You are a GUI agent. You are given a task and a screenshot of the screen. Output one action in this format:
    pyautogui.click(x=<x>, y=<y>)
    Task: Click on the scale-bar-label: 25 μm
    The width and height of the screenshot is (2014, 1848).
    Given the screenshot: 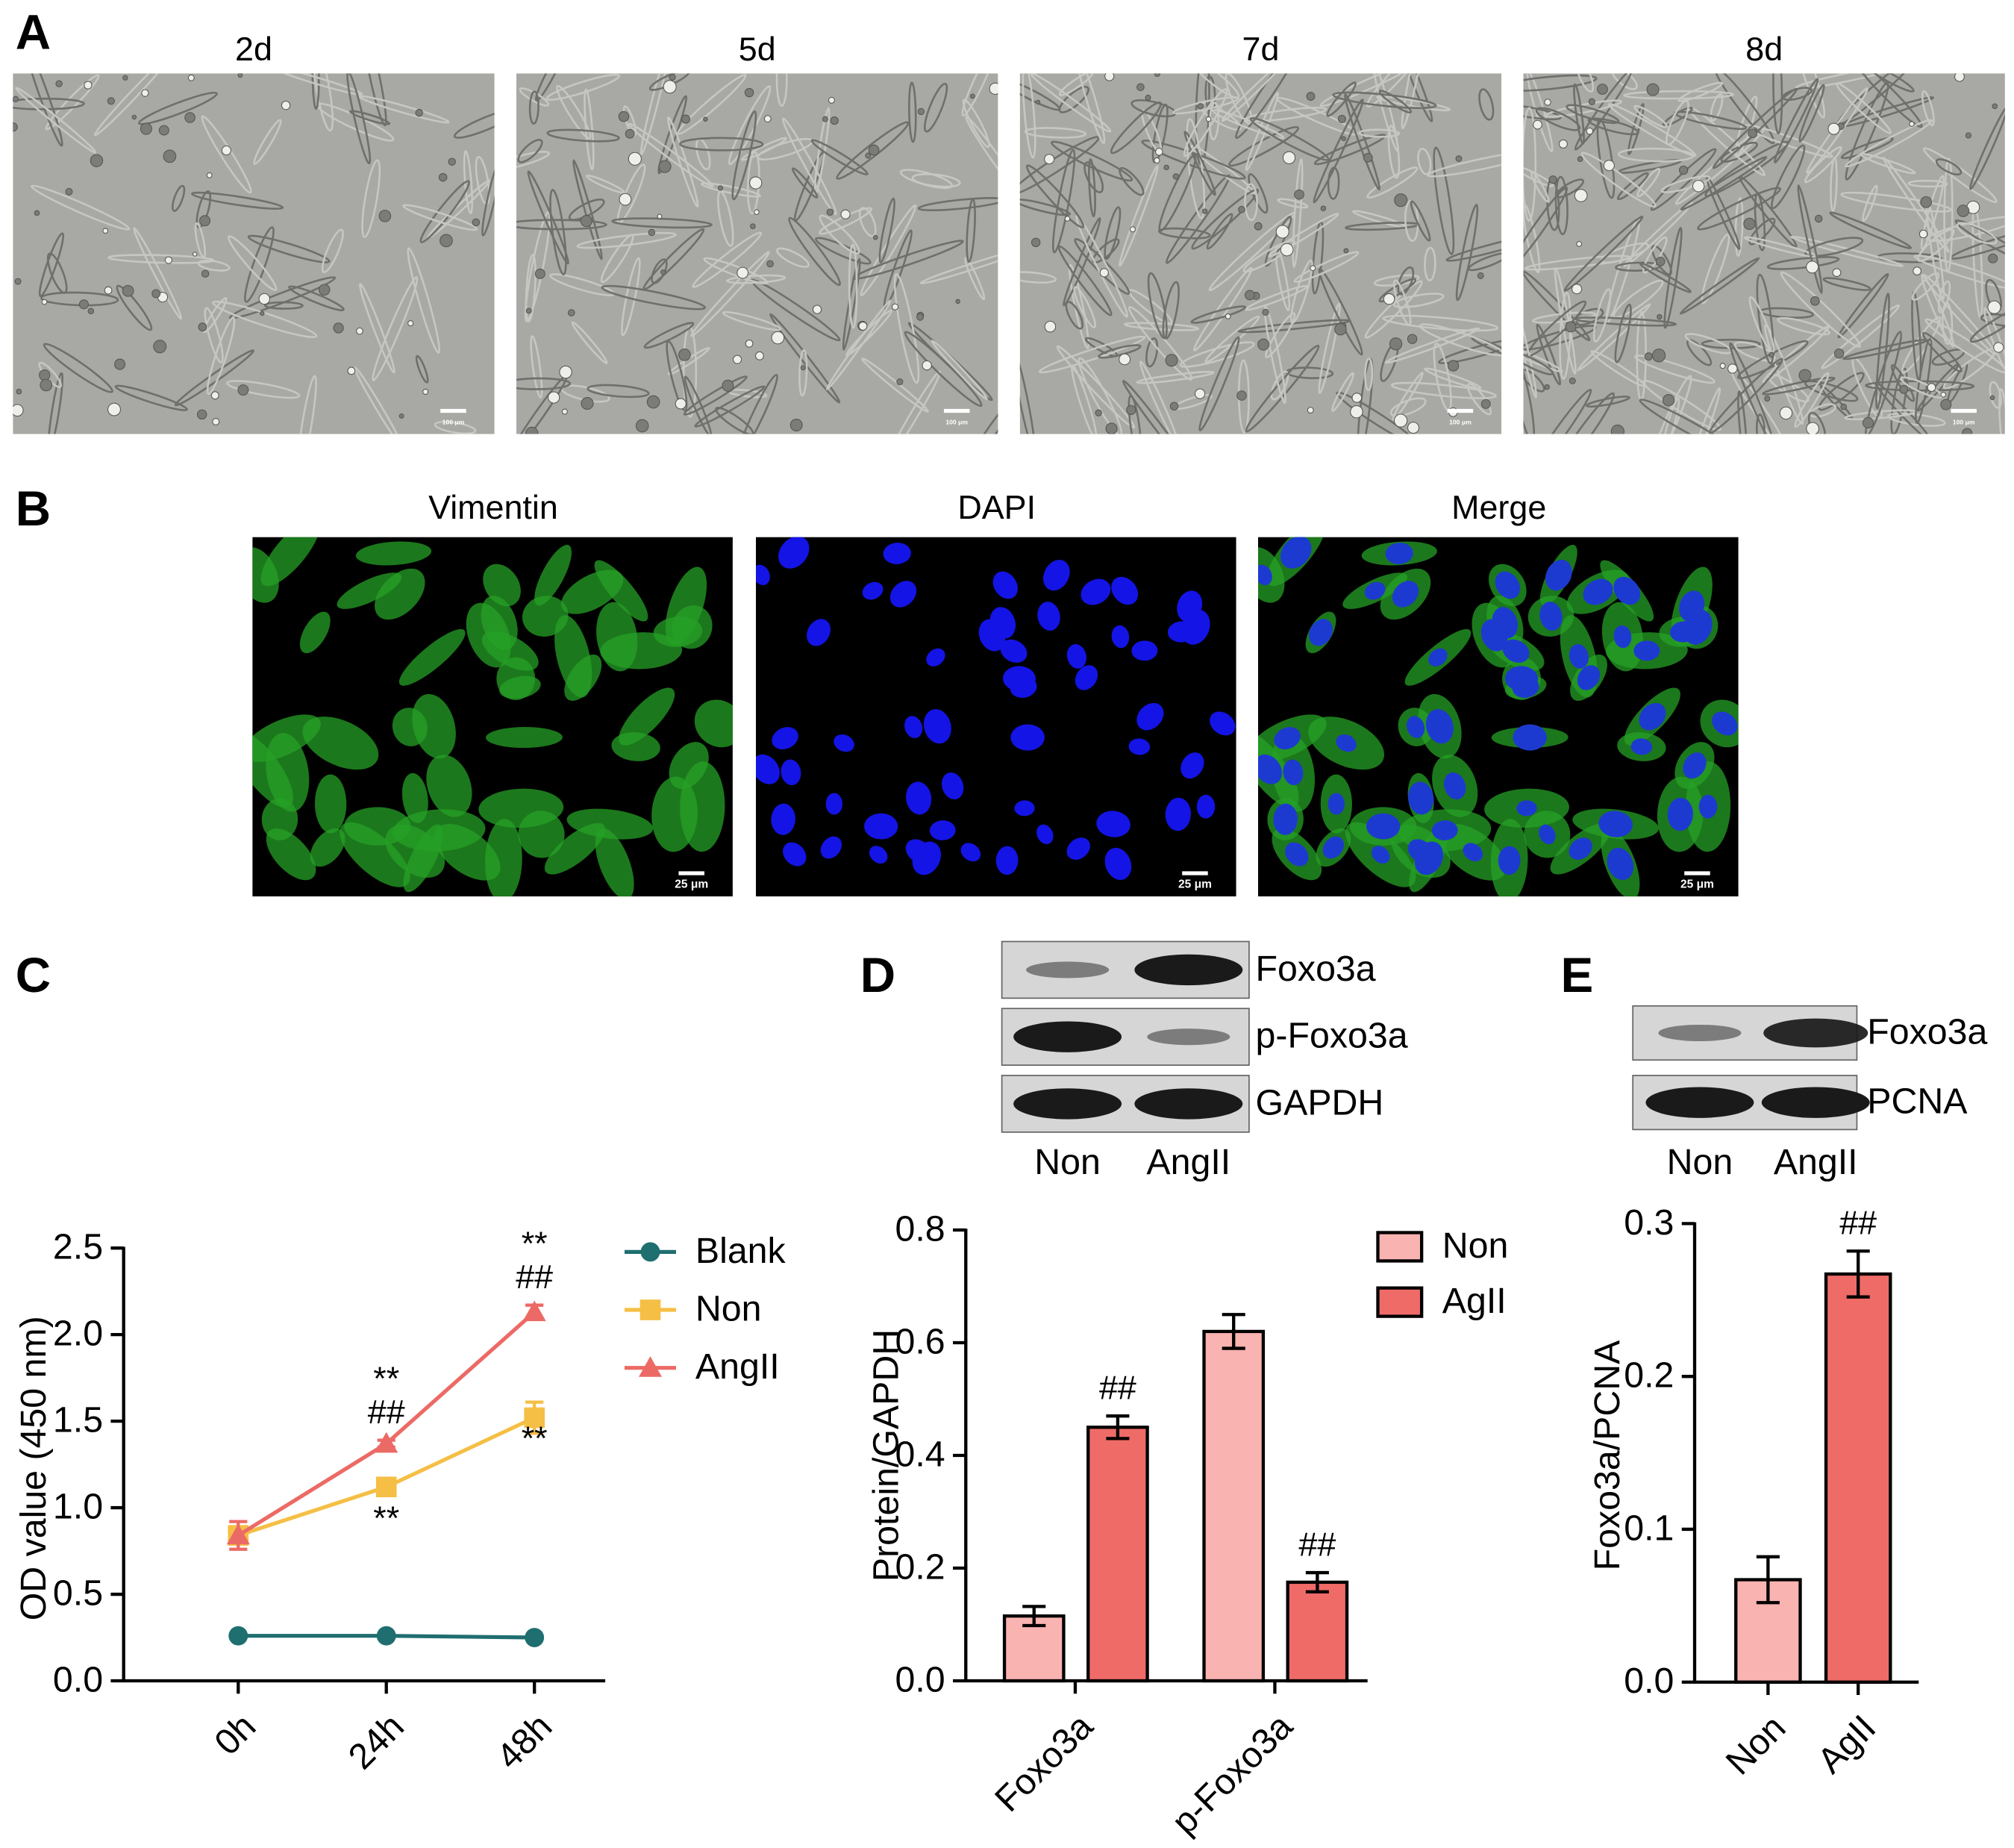 What is the action you would take?
    pyautogui.click(x=691, y=884)
    